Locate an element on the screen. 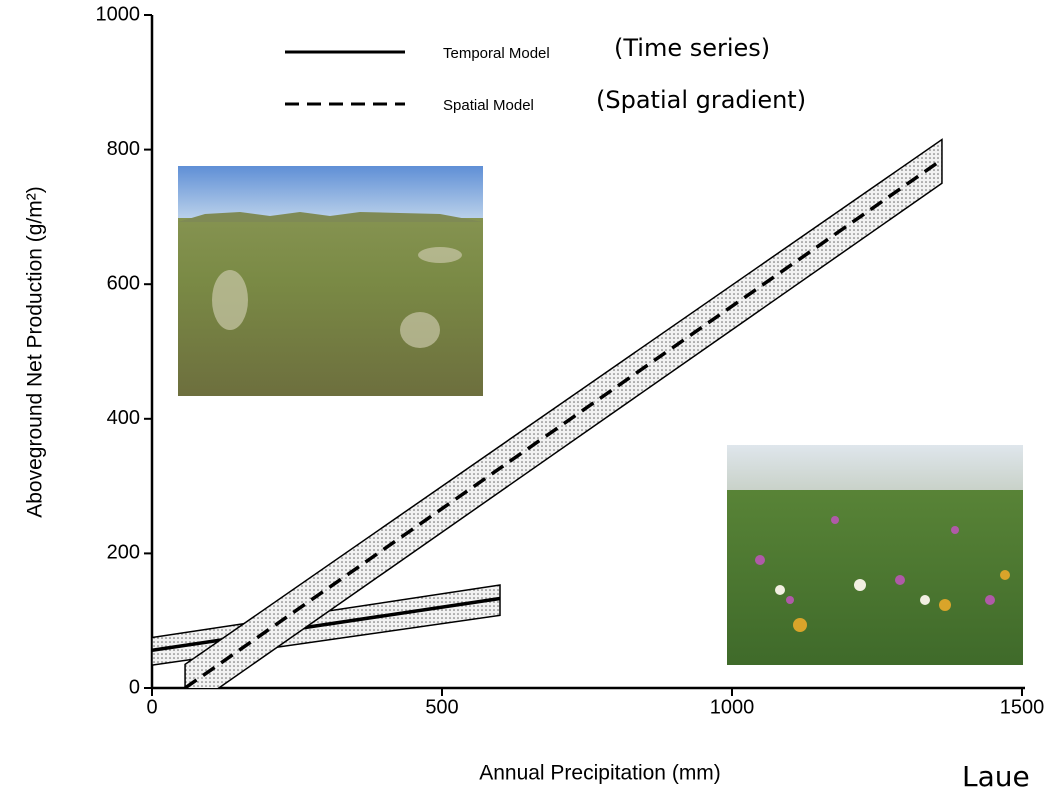 The height and width of the screenshot is (787, 1048). legend-annotation: (Spatial gradient) is located at coordinates (701, 100).